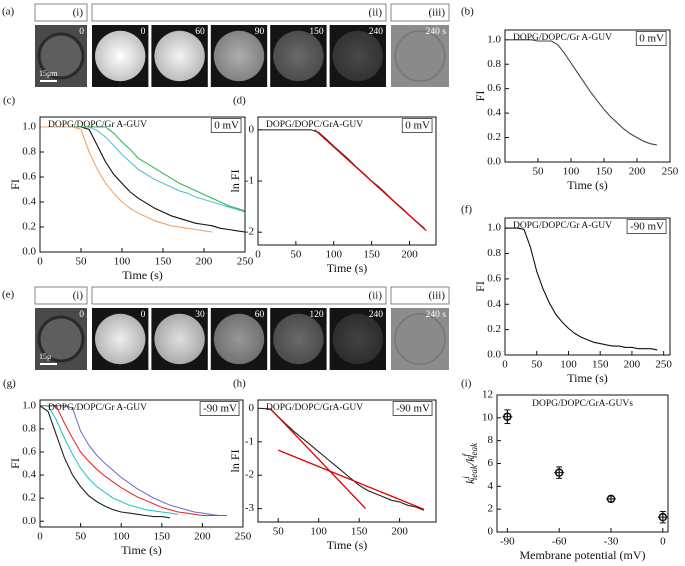  What do you see at coordinates (200, 315) in the screenshot?
I see `frame-time: 30` at bounding box center [200, 315].